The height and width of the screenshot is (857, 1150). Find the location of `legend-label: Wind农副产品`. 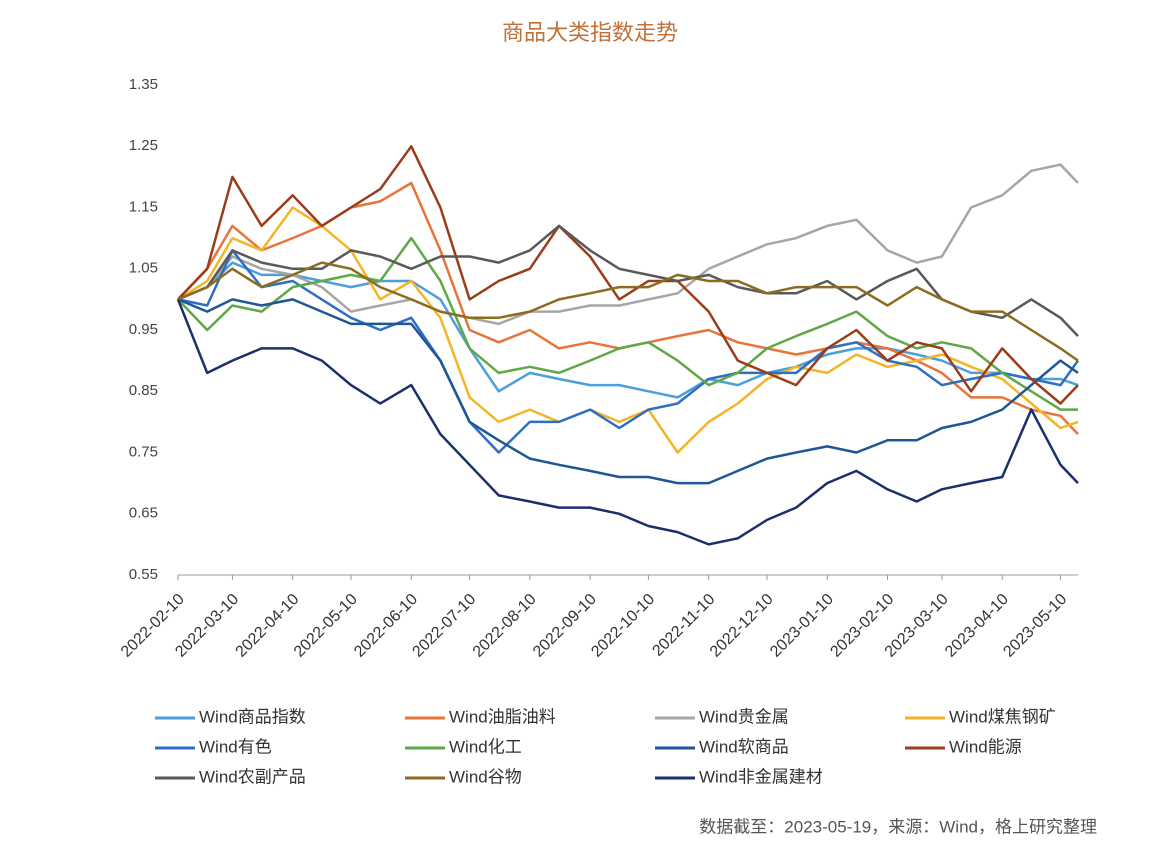

legend-label: Wind农副产品 is located at coordinates (252, 776).